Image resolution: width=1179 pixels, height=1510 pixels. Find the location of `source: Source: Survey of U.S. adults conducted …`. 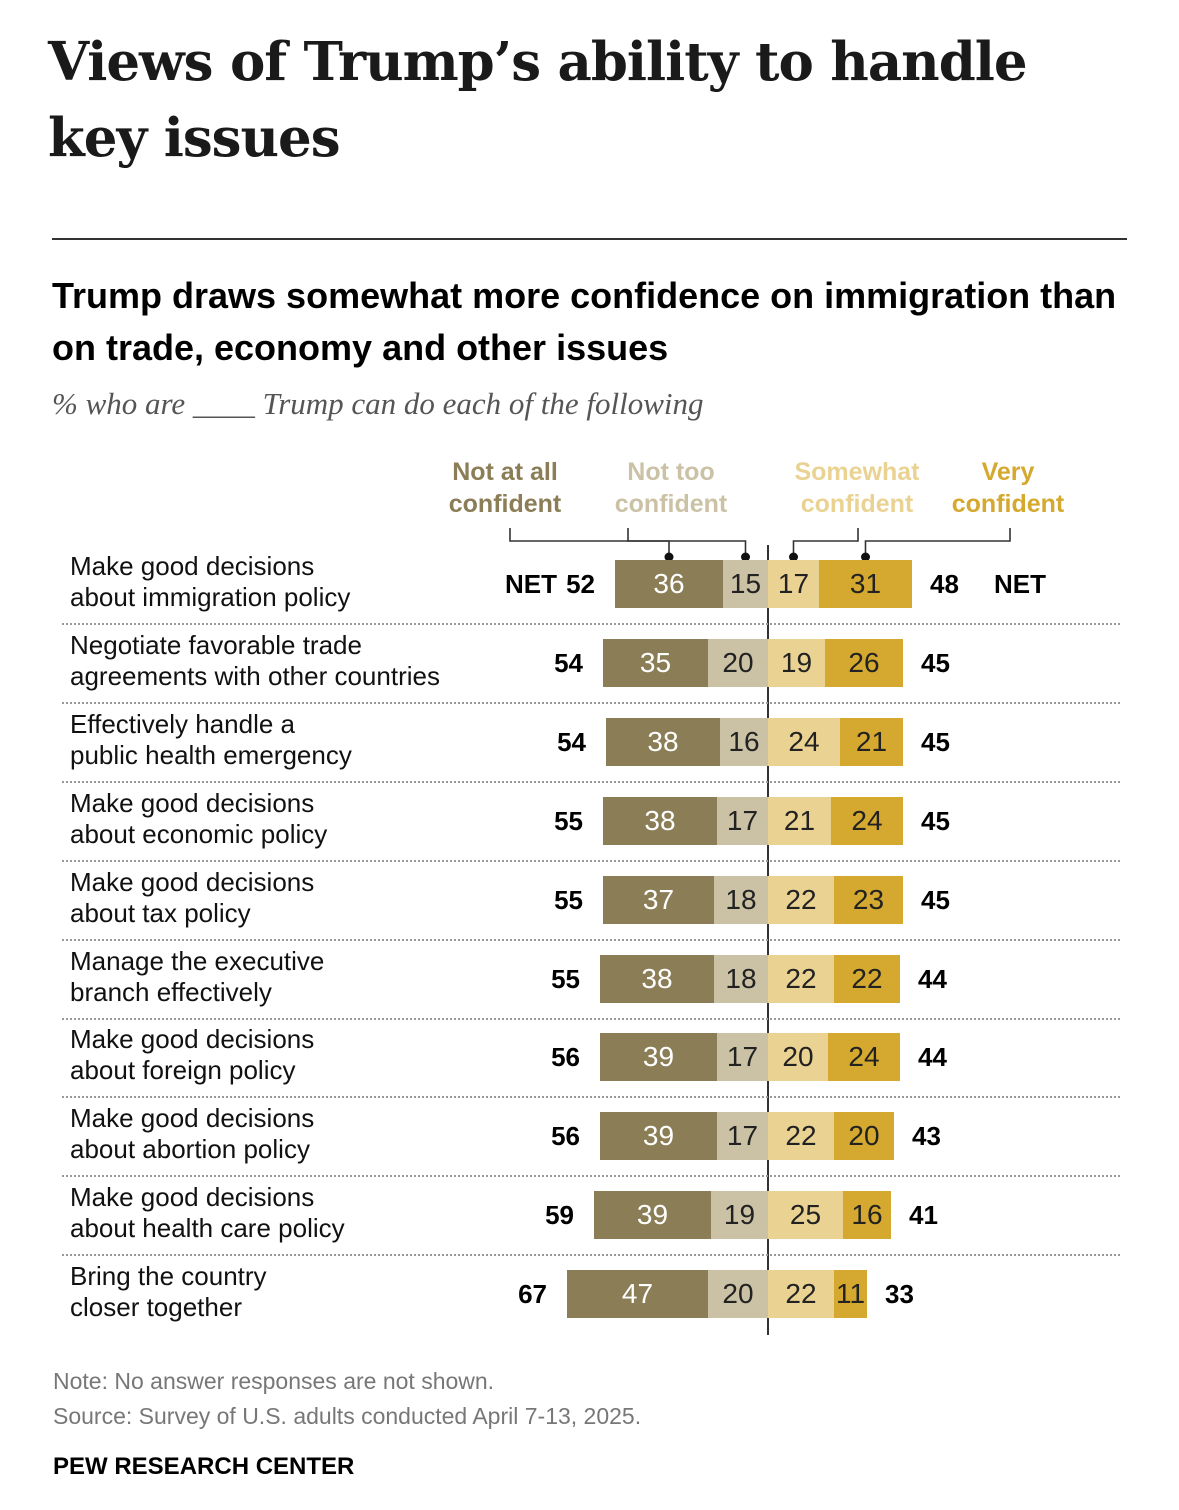

source: Source: Survey of U.S. adults conducted … is located at coordinates (347, 1416).